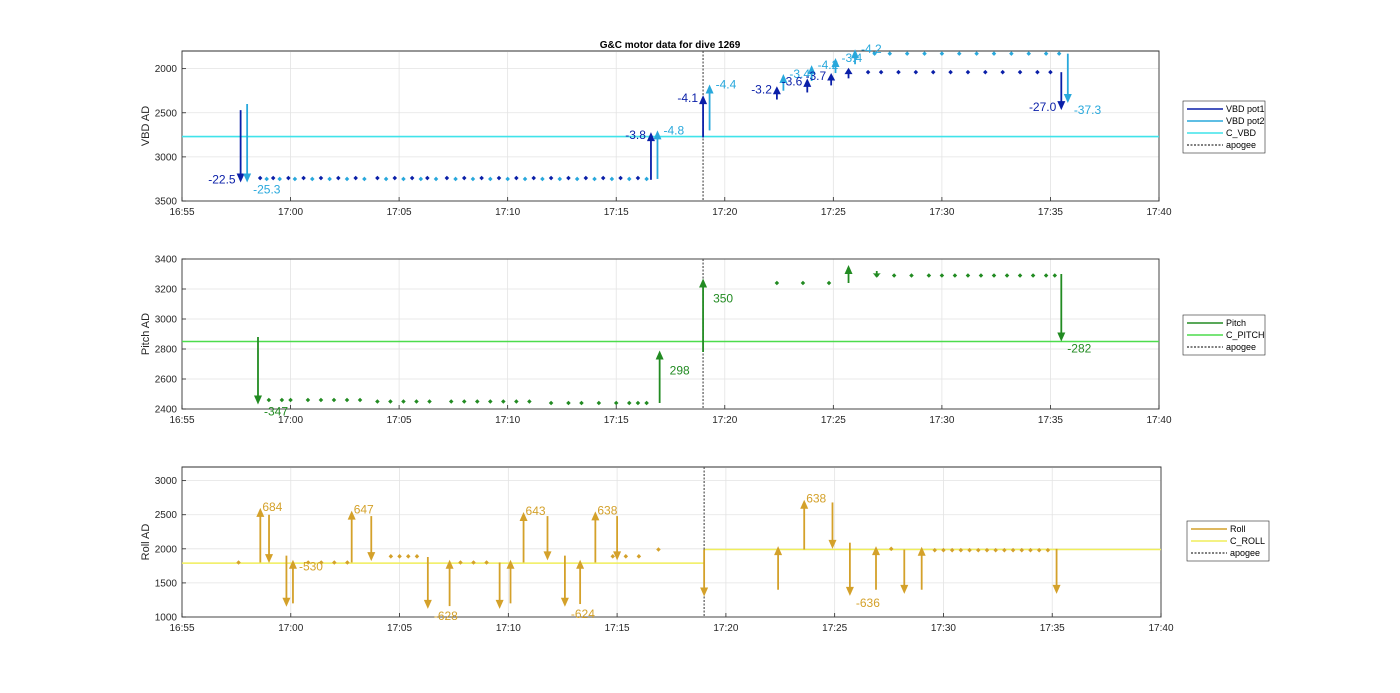 The width and height of the screenshot is (1400, 693). I want to click on move-annotation: 350, so click(723, 299).